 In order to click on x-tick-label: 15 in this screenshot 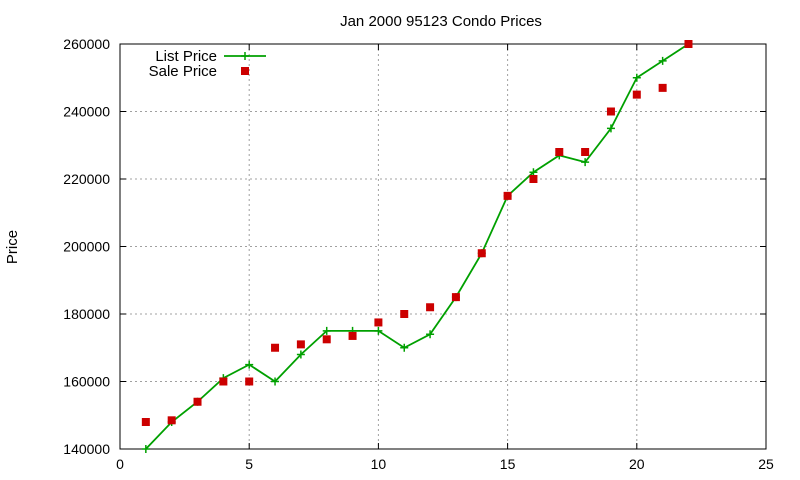, I will do `click(508, 464)`.